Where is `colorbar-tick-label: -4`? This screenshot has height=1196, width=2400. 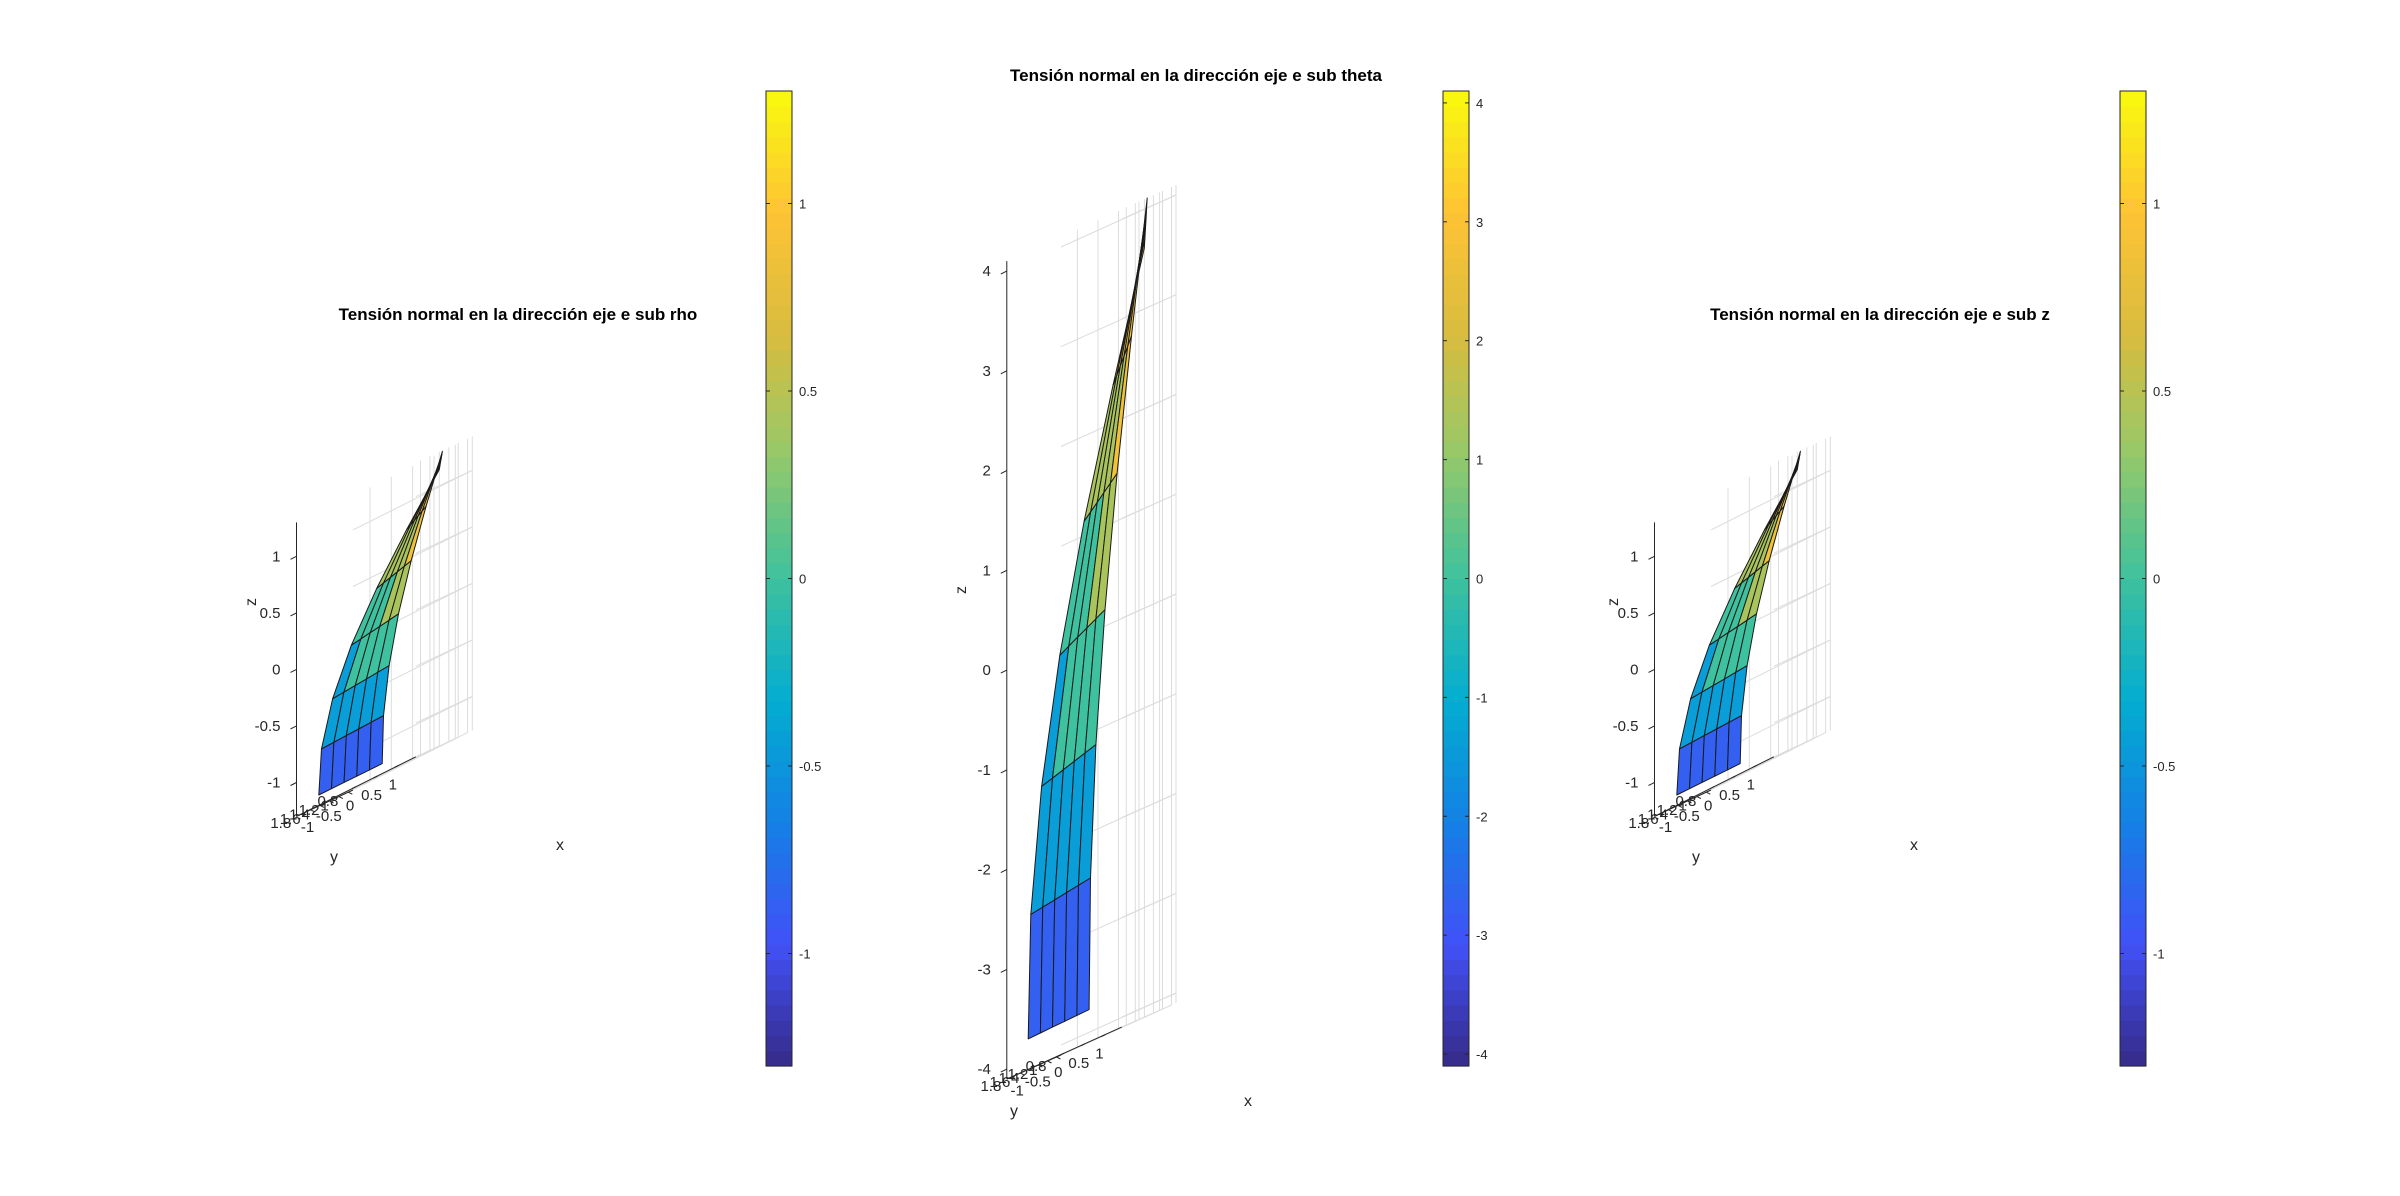
colorbar-tick-label: -4 is located at coordinates (1482, 1054).